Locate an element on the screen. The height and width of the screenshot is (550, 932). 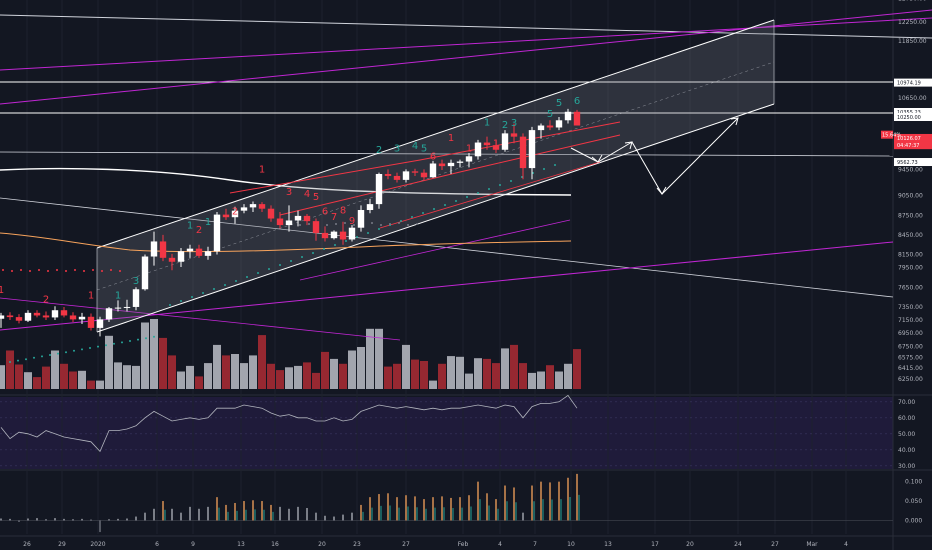
time-tick-label: 20 is located at coordinates (322, 544).